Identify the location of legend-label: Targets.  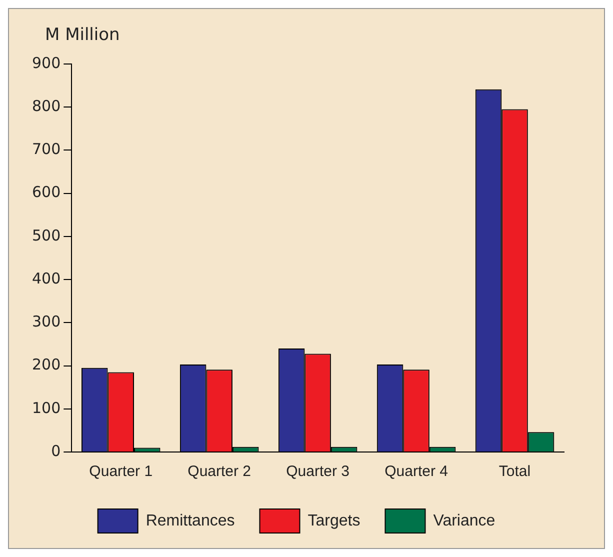
(334, 521).